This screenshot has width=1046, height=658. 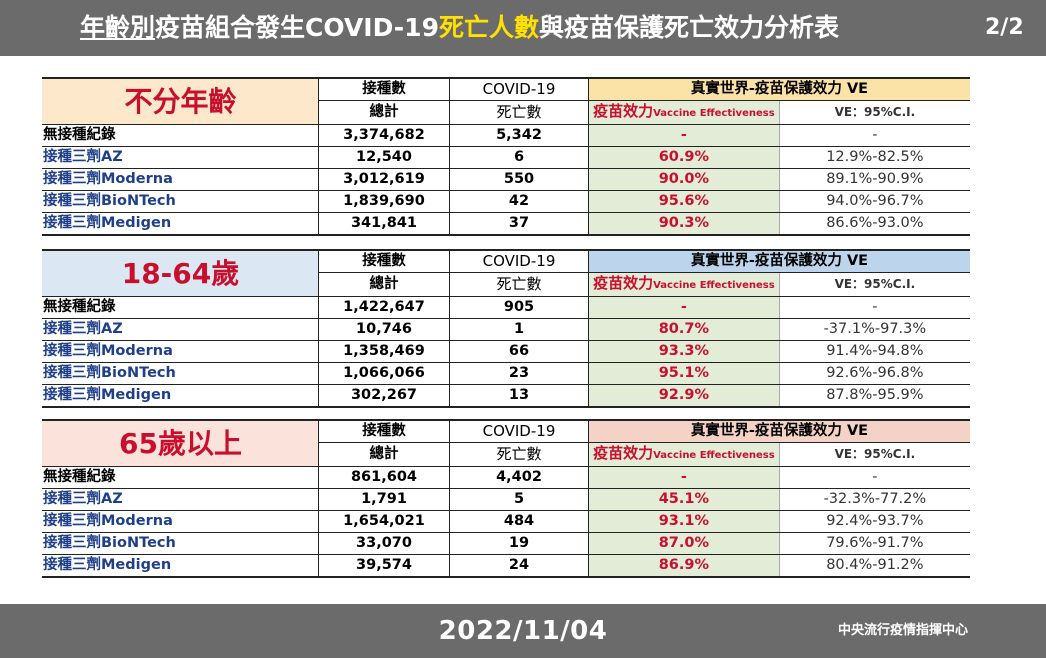 I want to click on ve-value: 93.1%, so click(x=684, y=521).